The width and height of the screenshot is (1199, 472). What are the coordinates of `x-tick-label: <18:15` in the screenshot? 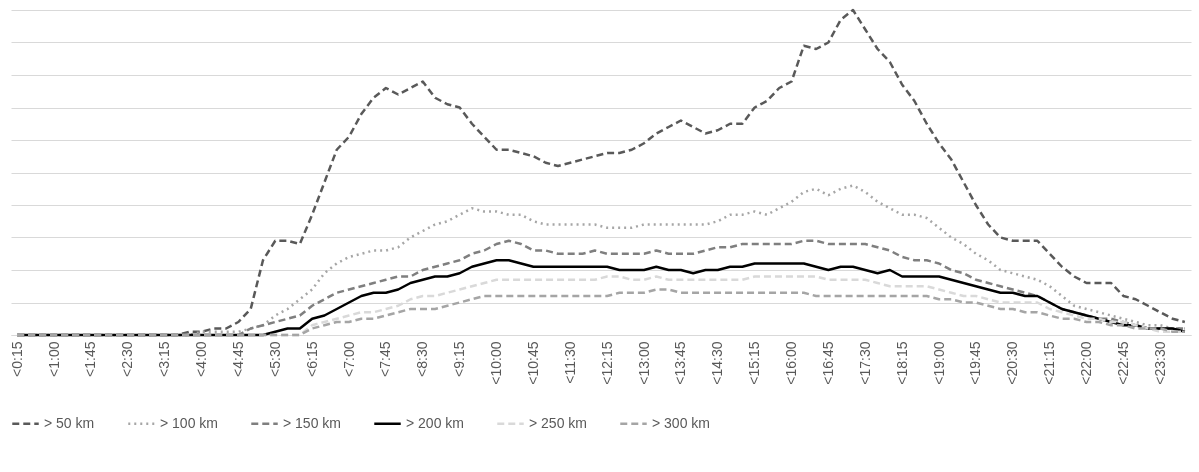 It's located at (901, 363).